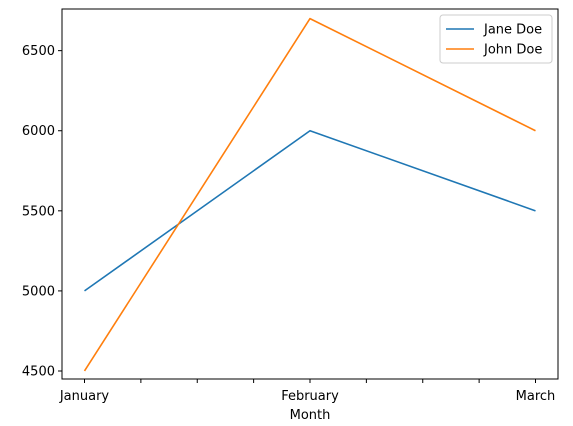 The height and width of the screenshot is (426, 573). What do you see at coordinates (310, 415) in the screenshot?
I see `x-axis-label: Month` at bounding box center [310, 415].